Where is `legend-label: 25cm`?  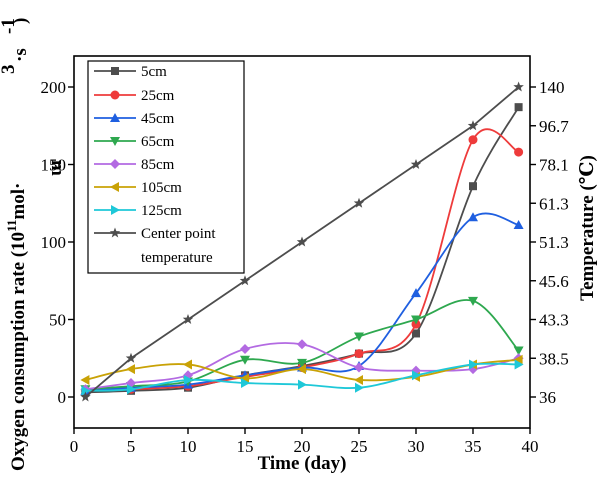
legend-label: 25cm is located at coordinates (158, 96).